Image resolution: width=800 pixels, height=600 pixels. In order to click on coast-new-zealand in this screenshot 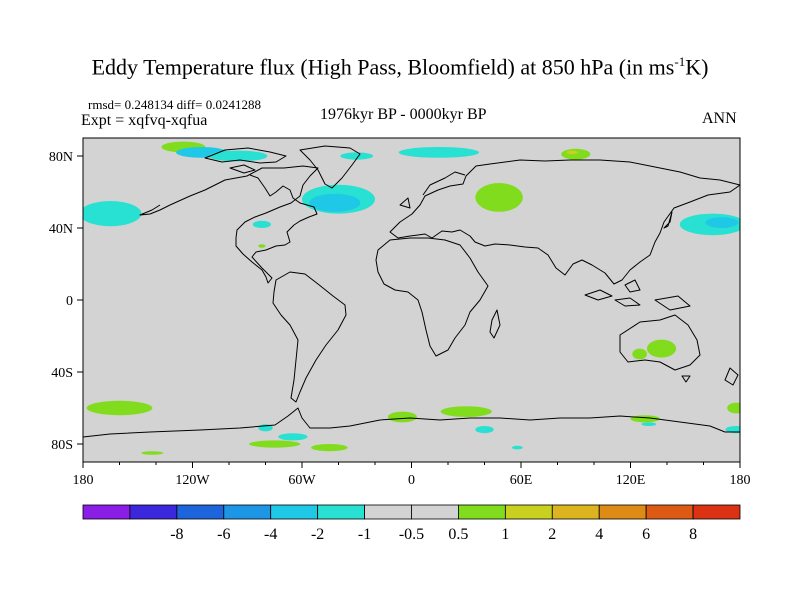, I will do `click(731, 376)`.